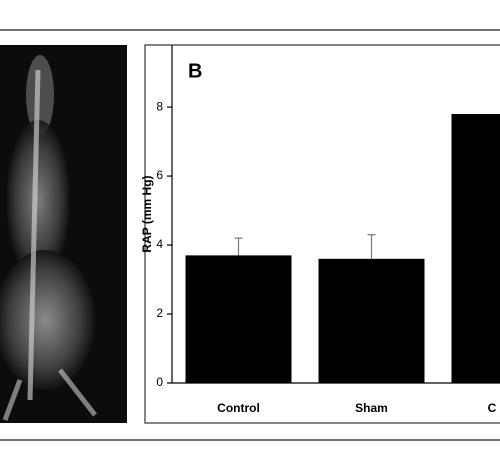 Image resolution: width=500 pixels, height=475 pixels. I want to click on y-tick-label: 6, so click(159, 175).